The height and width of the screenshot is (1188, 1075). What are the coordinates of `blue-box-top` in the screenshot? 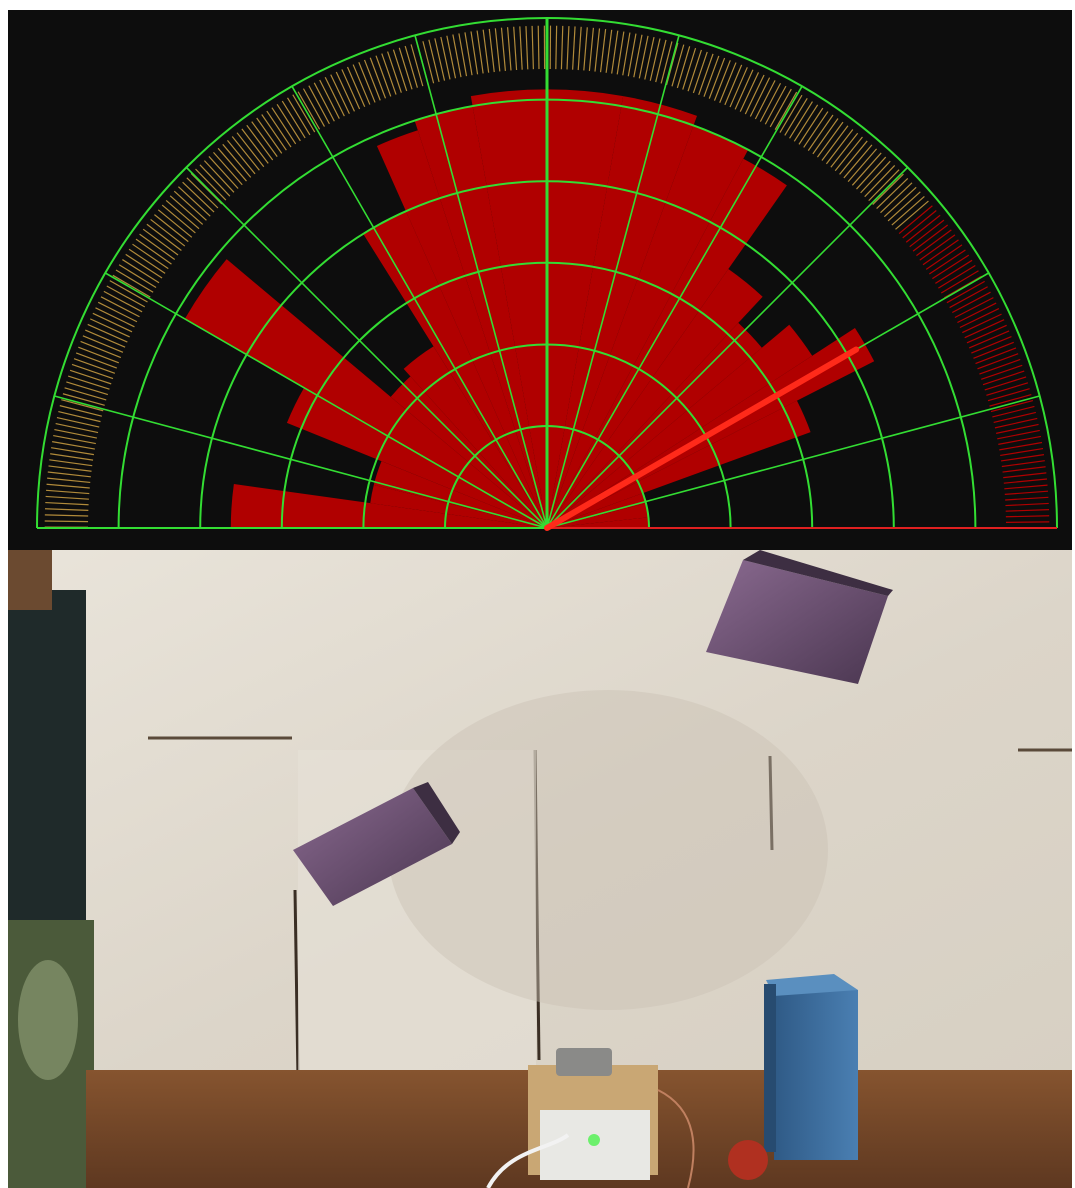 It's located at (812, 985).